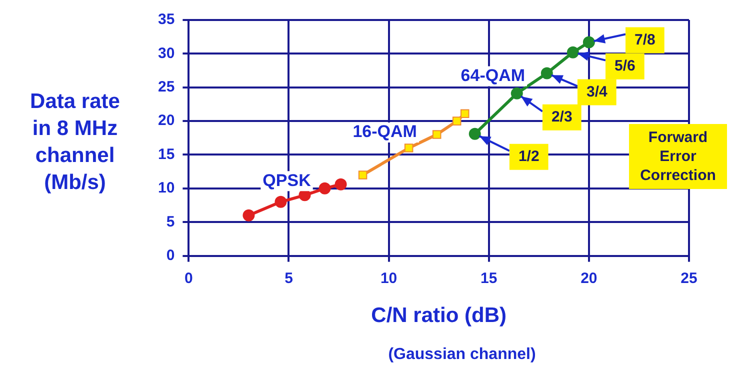 Image resolution: width=744 pixels, height=378 pixels. I want to click on y-tick-label: 5, so click(170, 221).